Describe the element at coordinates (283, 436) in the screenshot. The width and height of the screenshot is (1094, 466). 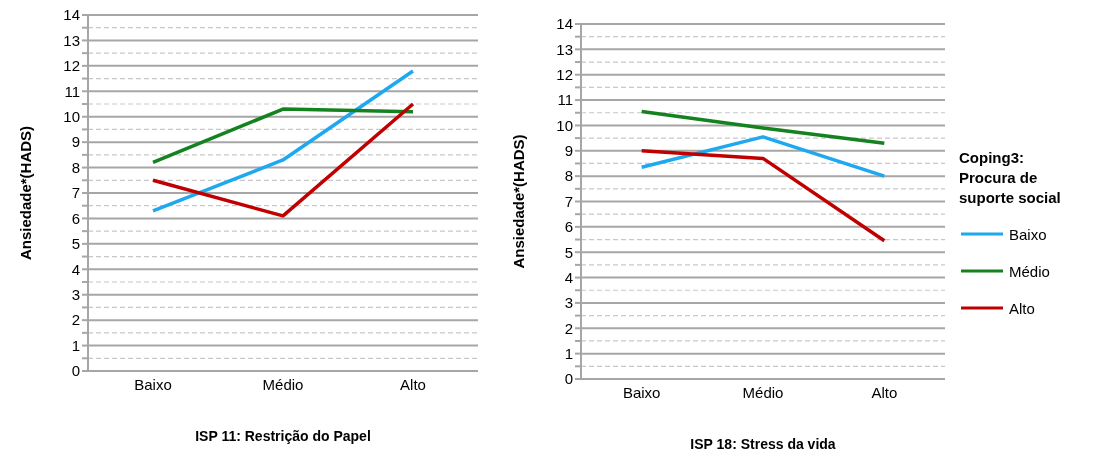
I see `x-axis-title: ISP 11: Restrição do Papel` at that location.